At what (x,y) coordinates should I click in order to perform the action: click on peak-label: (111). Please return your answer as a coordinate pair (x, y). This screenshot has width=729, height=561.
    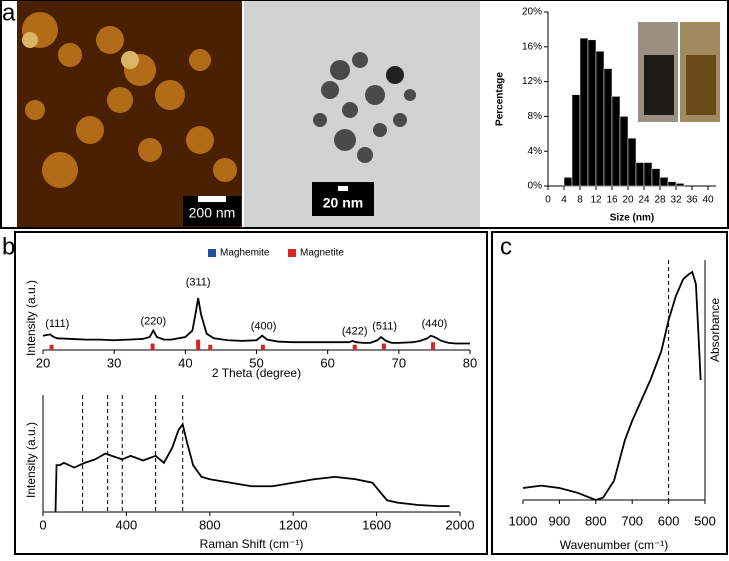
    Looking at the image, I should click on (57, 324).